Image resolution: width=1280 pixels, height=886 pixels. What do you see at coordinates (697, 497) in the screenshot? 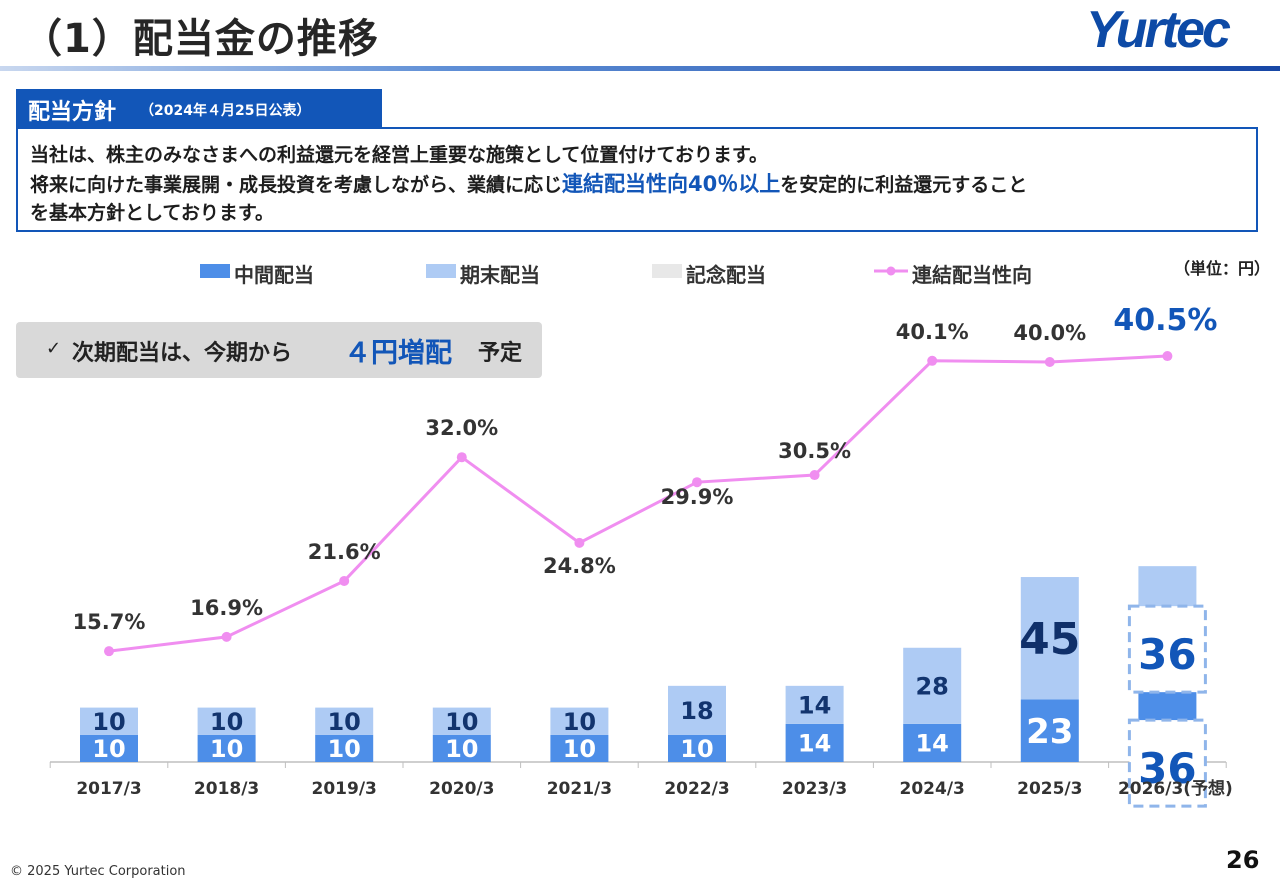
I see `payout-ratio-label: 29.9%` at bounding box center [697, 497].